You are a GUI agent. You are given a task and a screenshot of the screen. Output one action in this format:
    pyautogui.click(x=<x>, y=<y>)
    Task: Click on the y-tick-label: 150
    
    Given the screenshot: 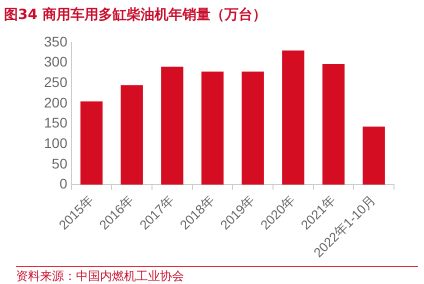 What is the action you would take?
    pyautogui.click(x=56, y=122)
    